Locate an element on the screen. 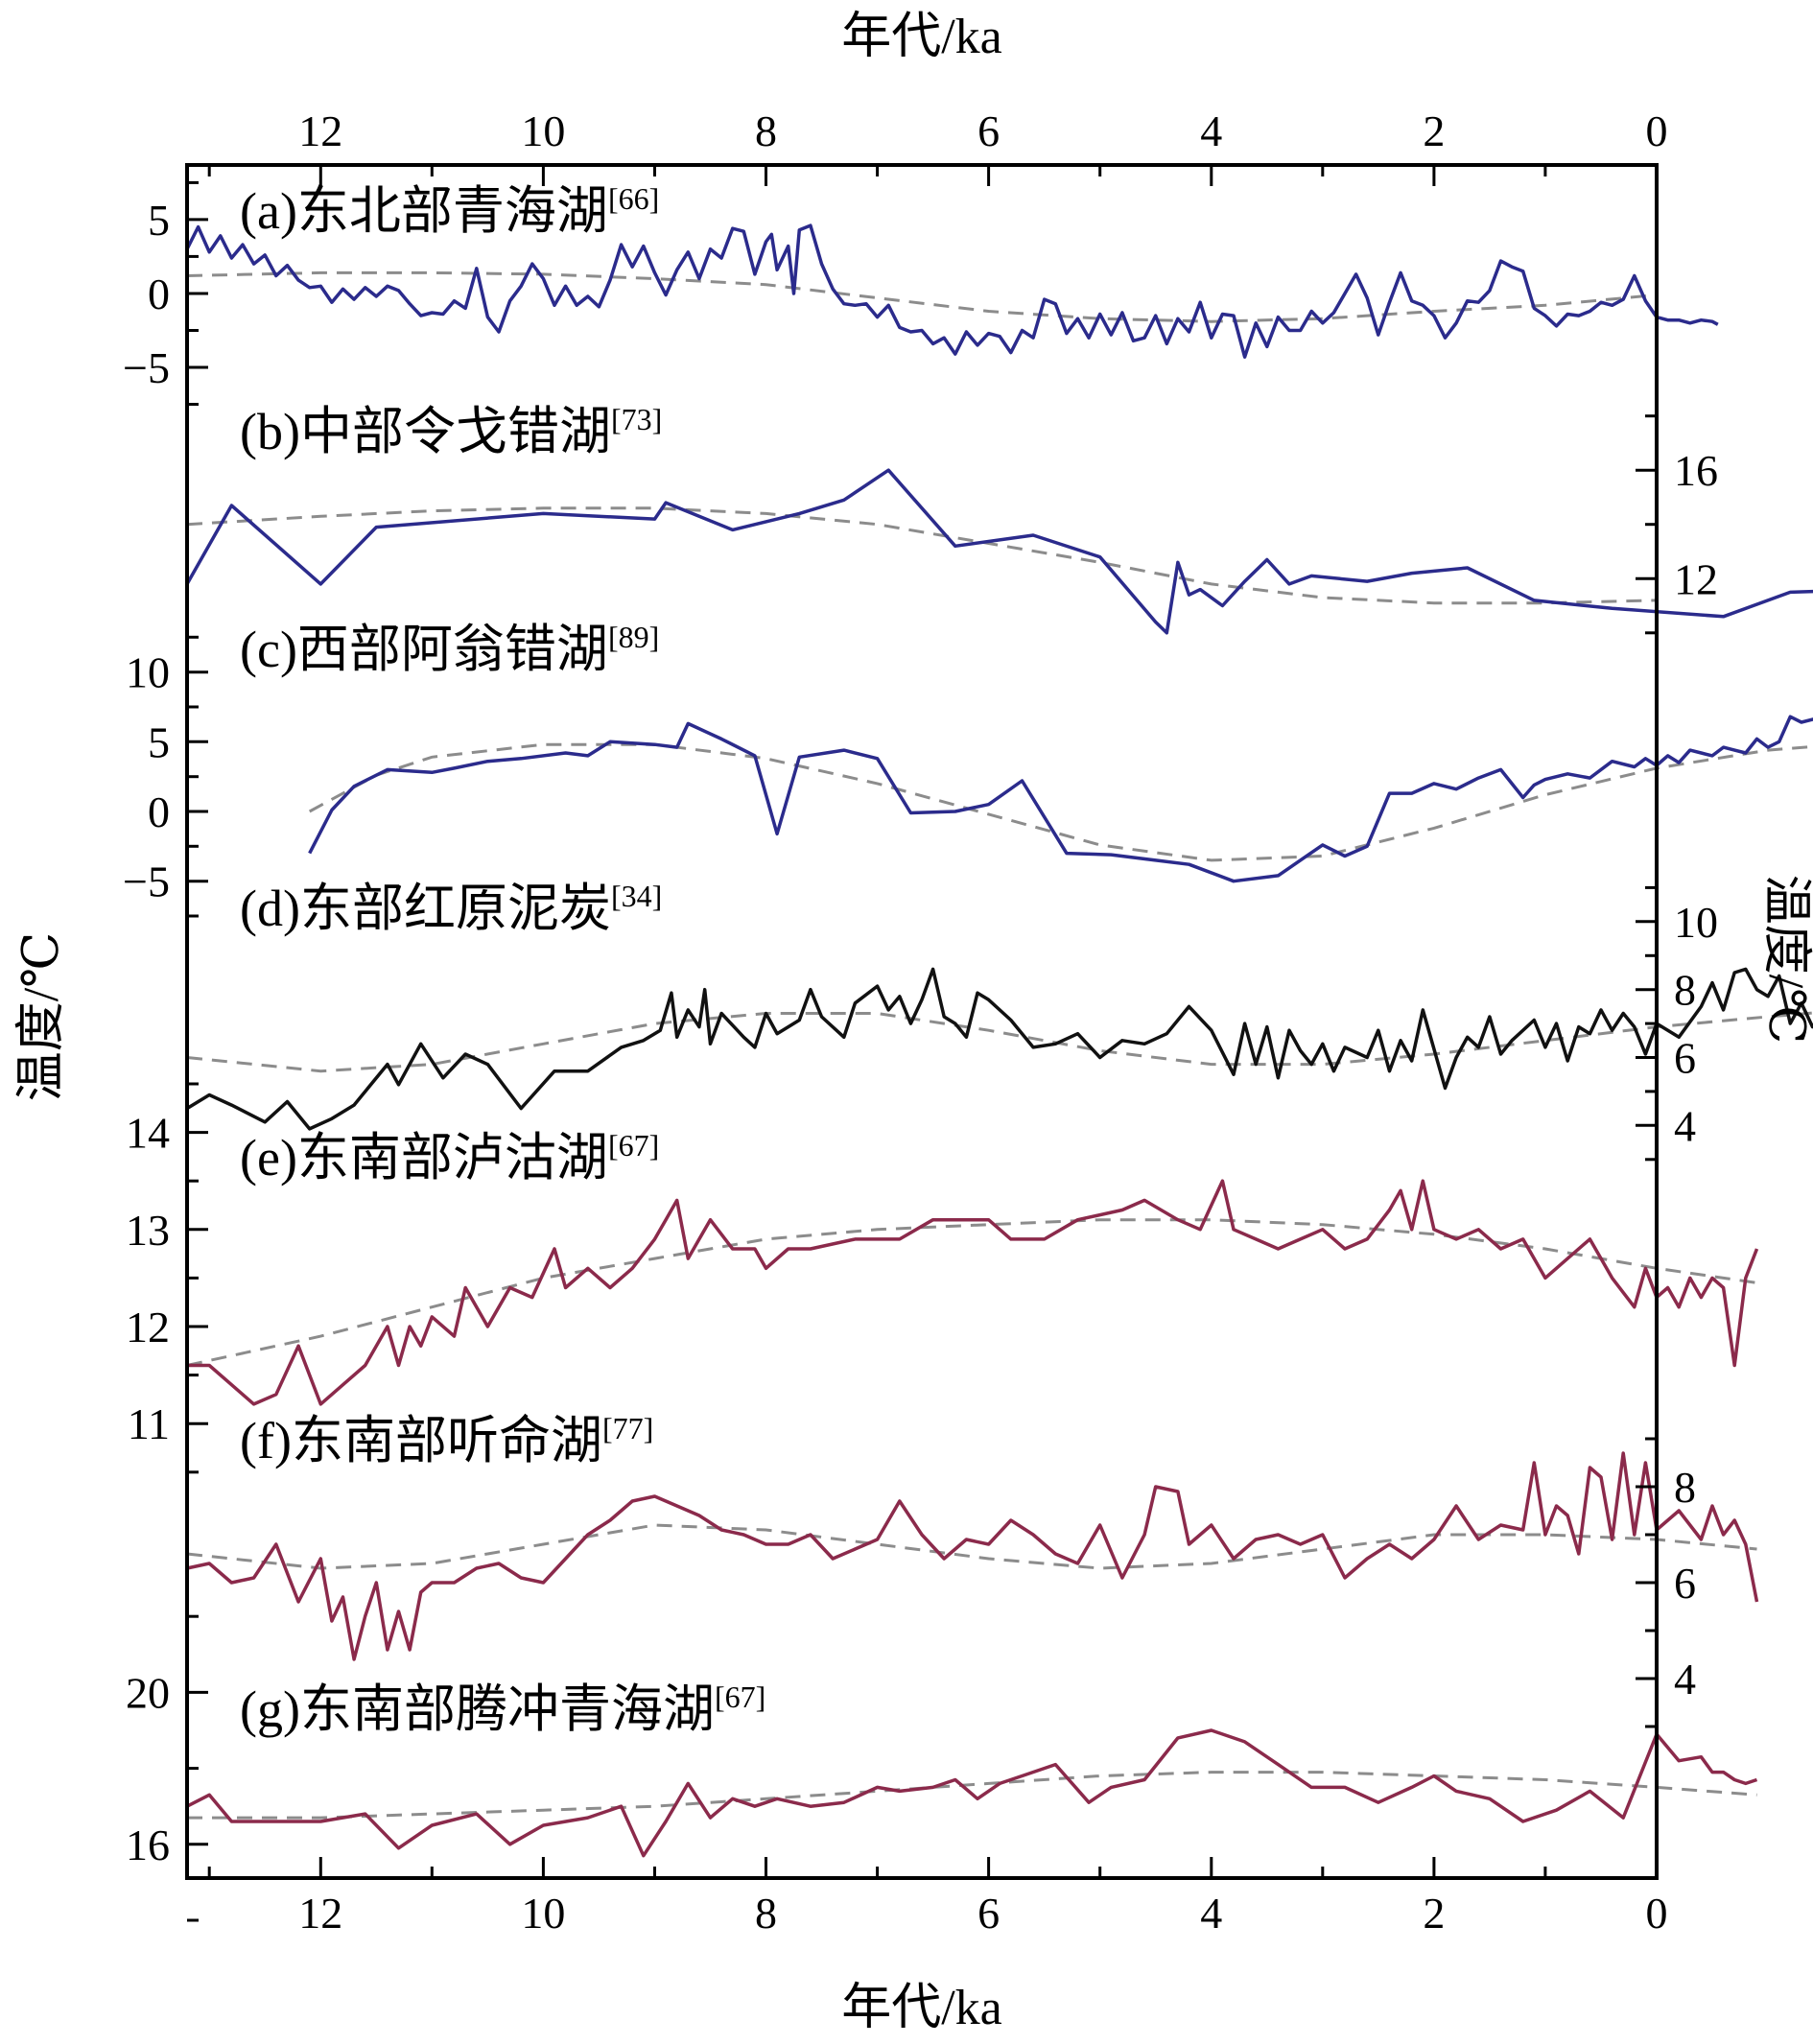 This screenshot has height=2044, width=1813. panel-reference-f: [77] is located at coordinates (627, 1428).